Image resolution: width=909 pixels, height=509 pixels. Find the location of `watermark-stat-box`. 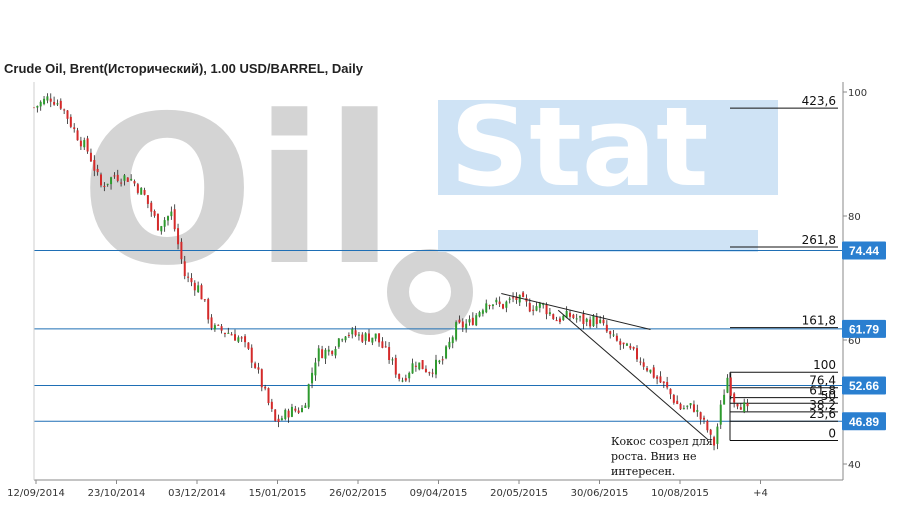

watermark-stat-box is located at coordinates (608, 147).